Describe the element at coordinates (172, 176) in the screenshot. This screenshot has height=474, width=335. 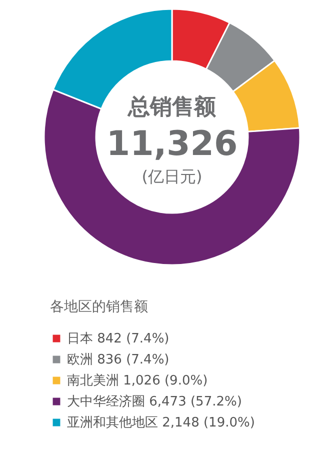
I see `text: (亿日元)` at that location.